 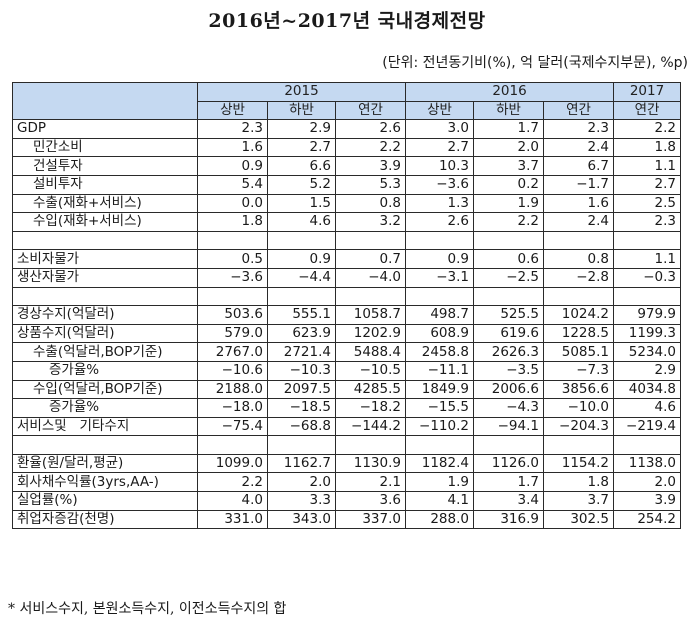 What do you see at coordinates (439, 352) in the screenshot?
I see `value-cell: 2458.8` at bounding box center [439, 352].